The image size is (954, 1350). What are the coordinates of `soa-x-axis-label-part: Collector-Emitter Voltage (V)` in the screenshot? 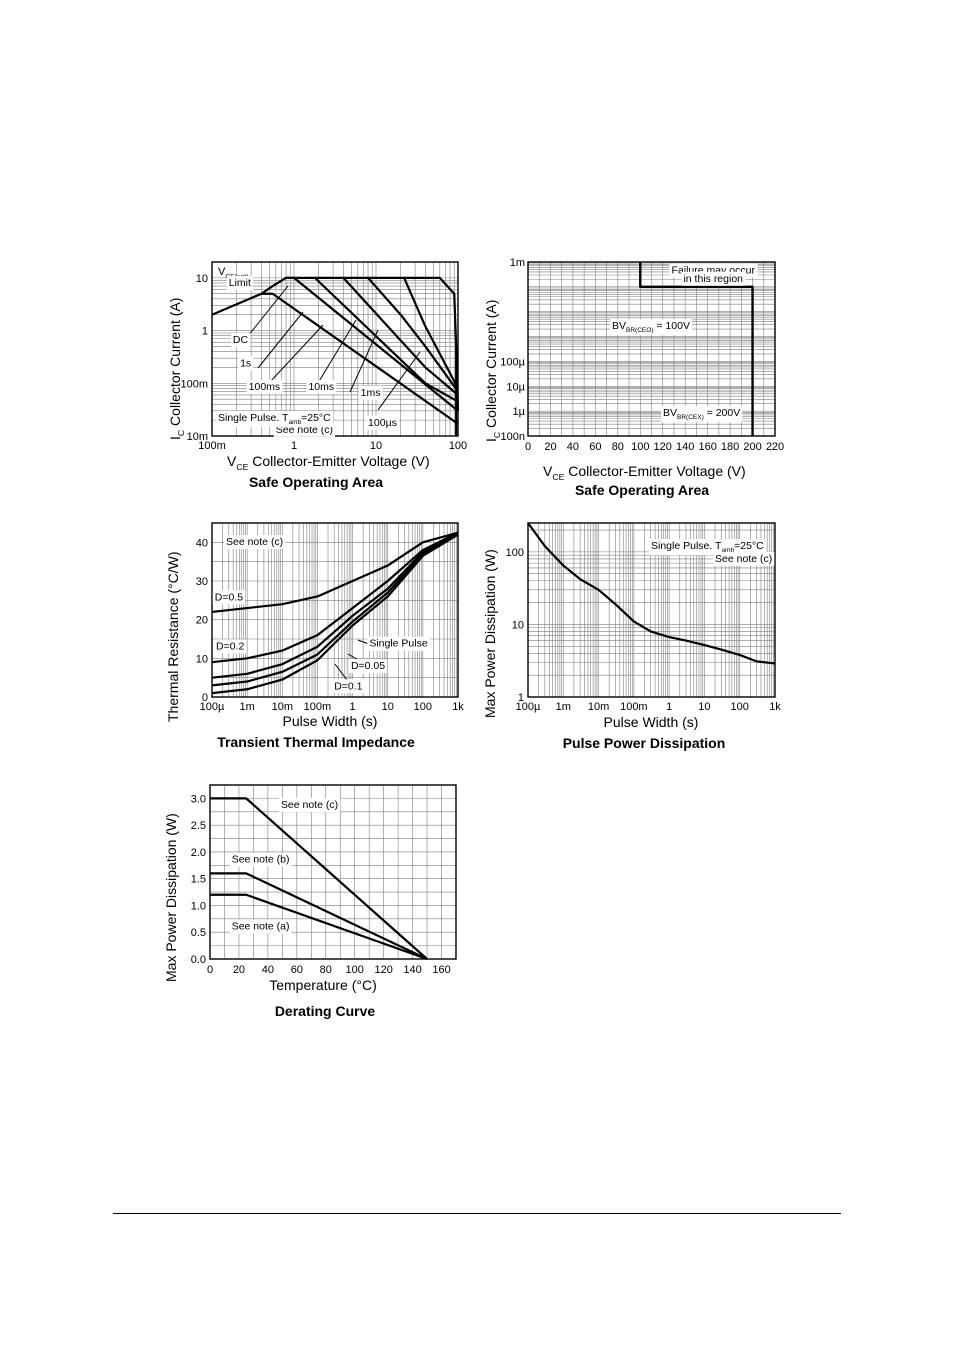 It's located at (338, 461).